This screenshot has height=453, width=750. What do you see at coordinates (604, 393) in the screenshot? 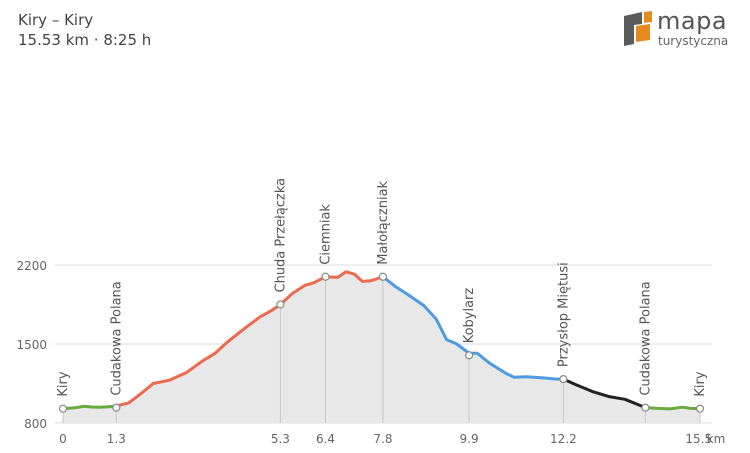
I see `profile-segment-black` at bounding box center [604, 393].